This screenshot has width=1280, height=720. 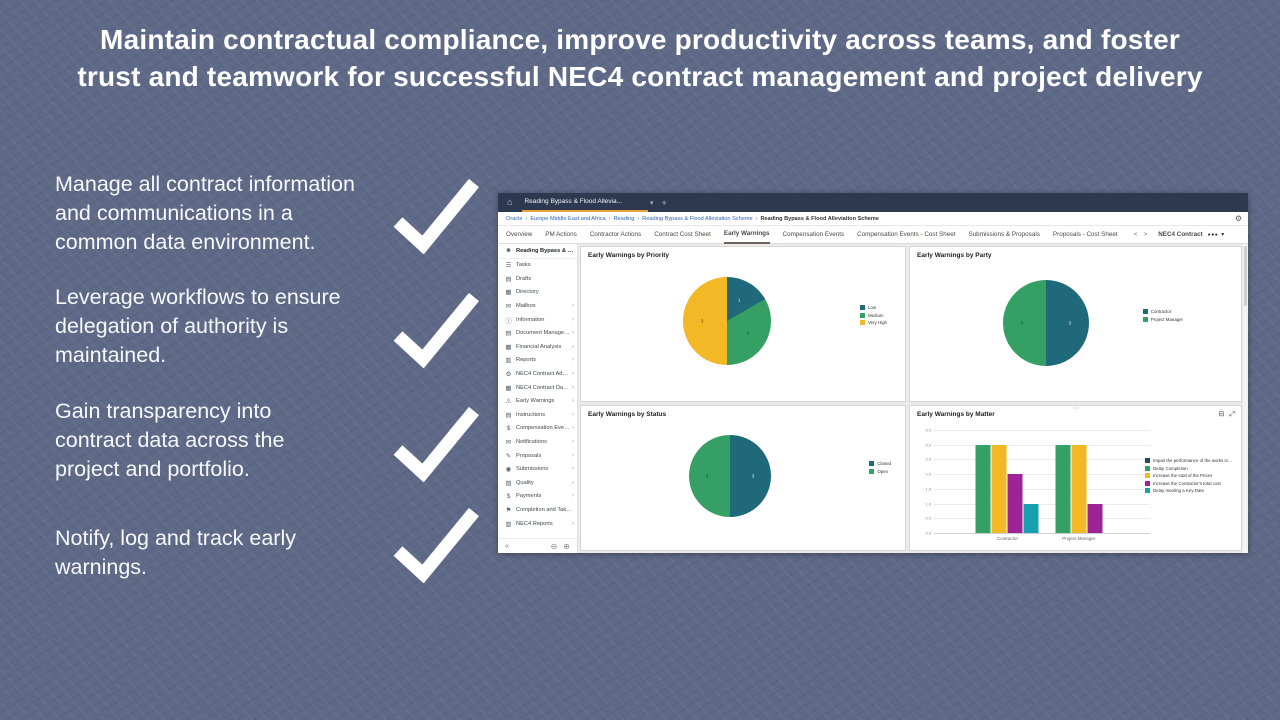 I want to click on sidebar-item-nec4-contract-dates: ▦ NEC4 Contract Dates ›, so click(x=537, y=388).